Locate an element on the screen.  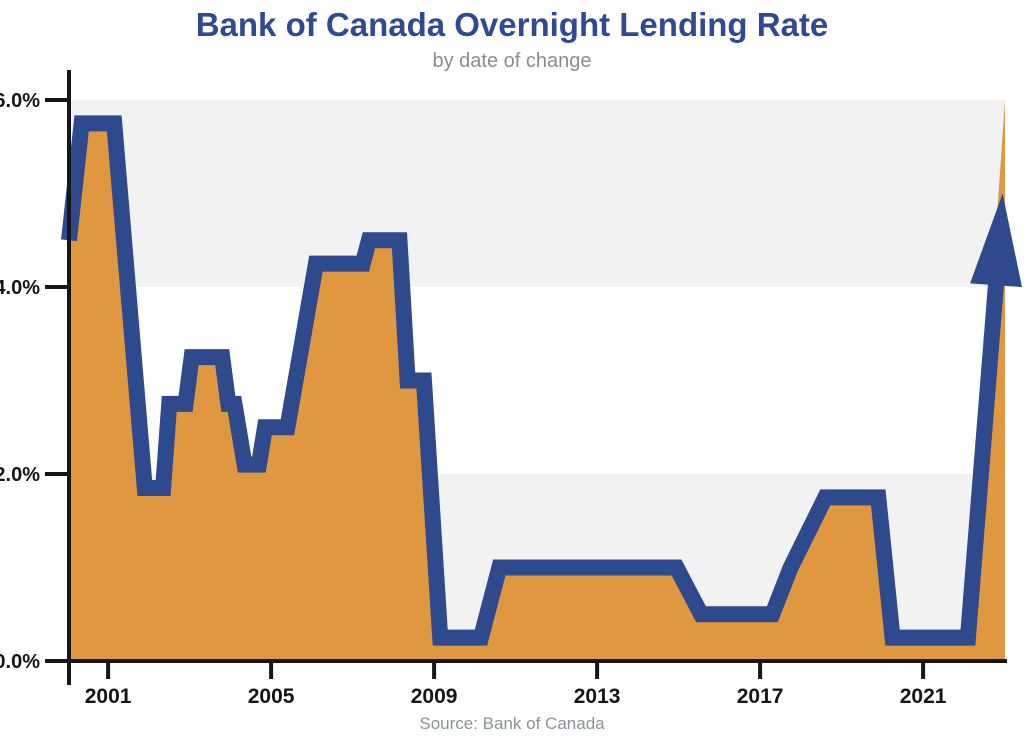
x-tick-label: 2009 is located at coordinates (434, 696).